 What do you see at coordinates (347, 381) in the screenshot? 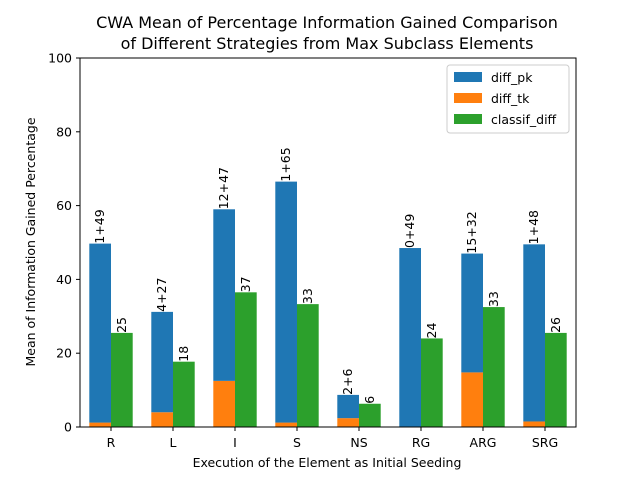
I see `stack-value-label: 2+6` at bounding box center [347, 381].